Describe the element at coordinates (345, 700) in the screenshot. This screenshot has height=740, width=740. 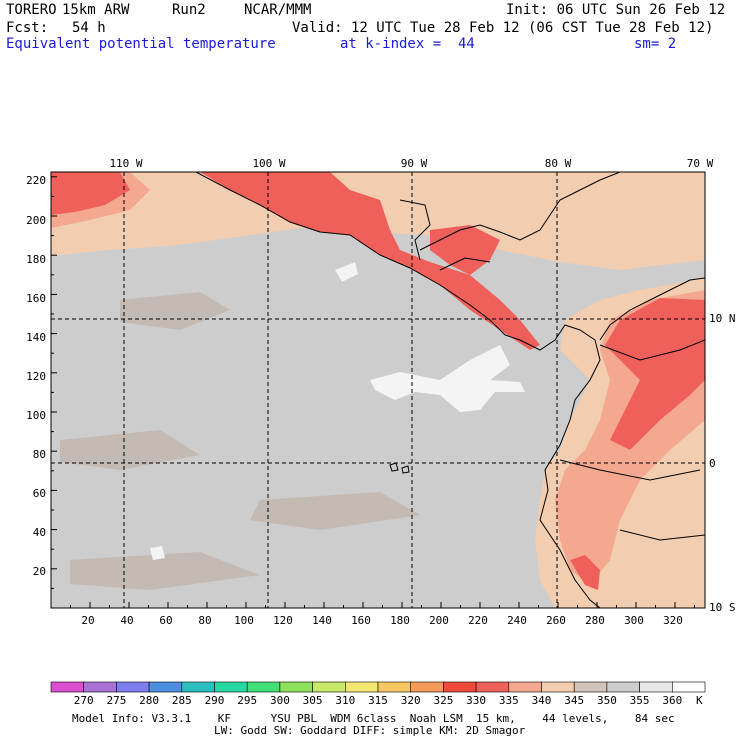
I see `colorbar-label: 310` at that location.